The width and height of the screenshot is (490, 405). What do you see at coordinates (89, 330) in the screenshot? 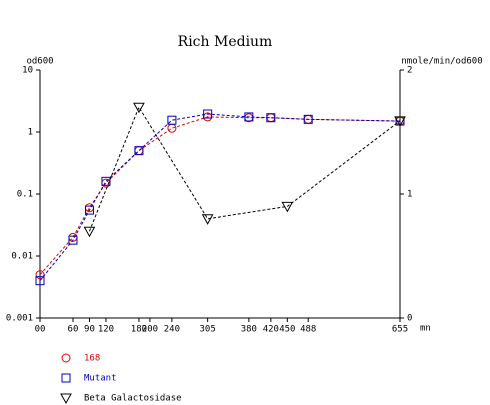
I see `x-tick-label: 90` at bounding box center [89, 330].